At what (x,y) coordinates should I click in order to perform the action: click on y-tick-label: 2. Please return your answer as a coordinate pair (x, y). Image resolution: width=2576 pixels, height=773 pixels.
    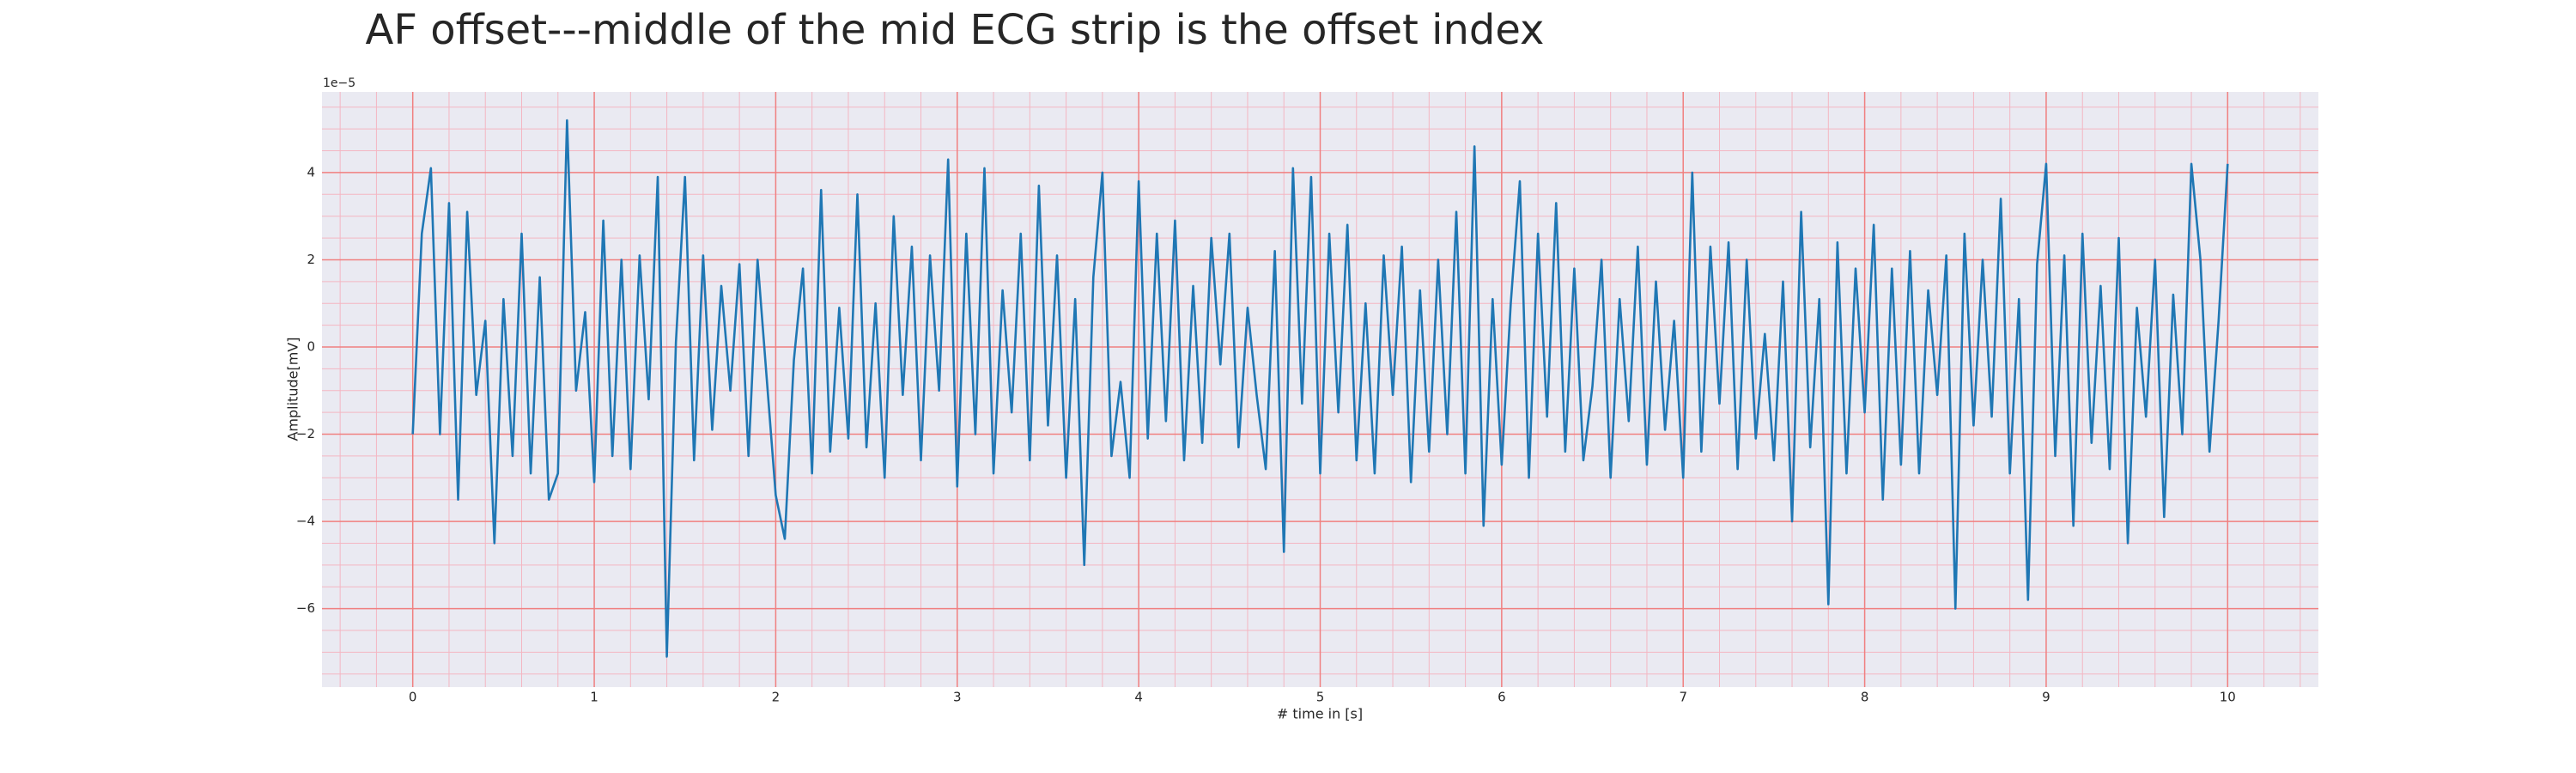
    Looking at the image, I should click on (311, 259).